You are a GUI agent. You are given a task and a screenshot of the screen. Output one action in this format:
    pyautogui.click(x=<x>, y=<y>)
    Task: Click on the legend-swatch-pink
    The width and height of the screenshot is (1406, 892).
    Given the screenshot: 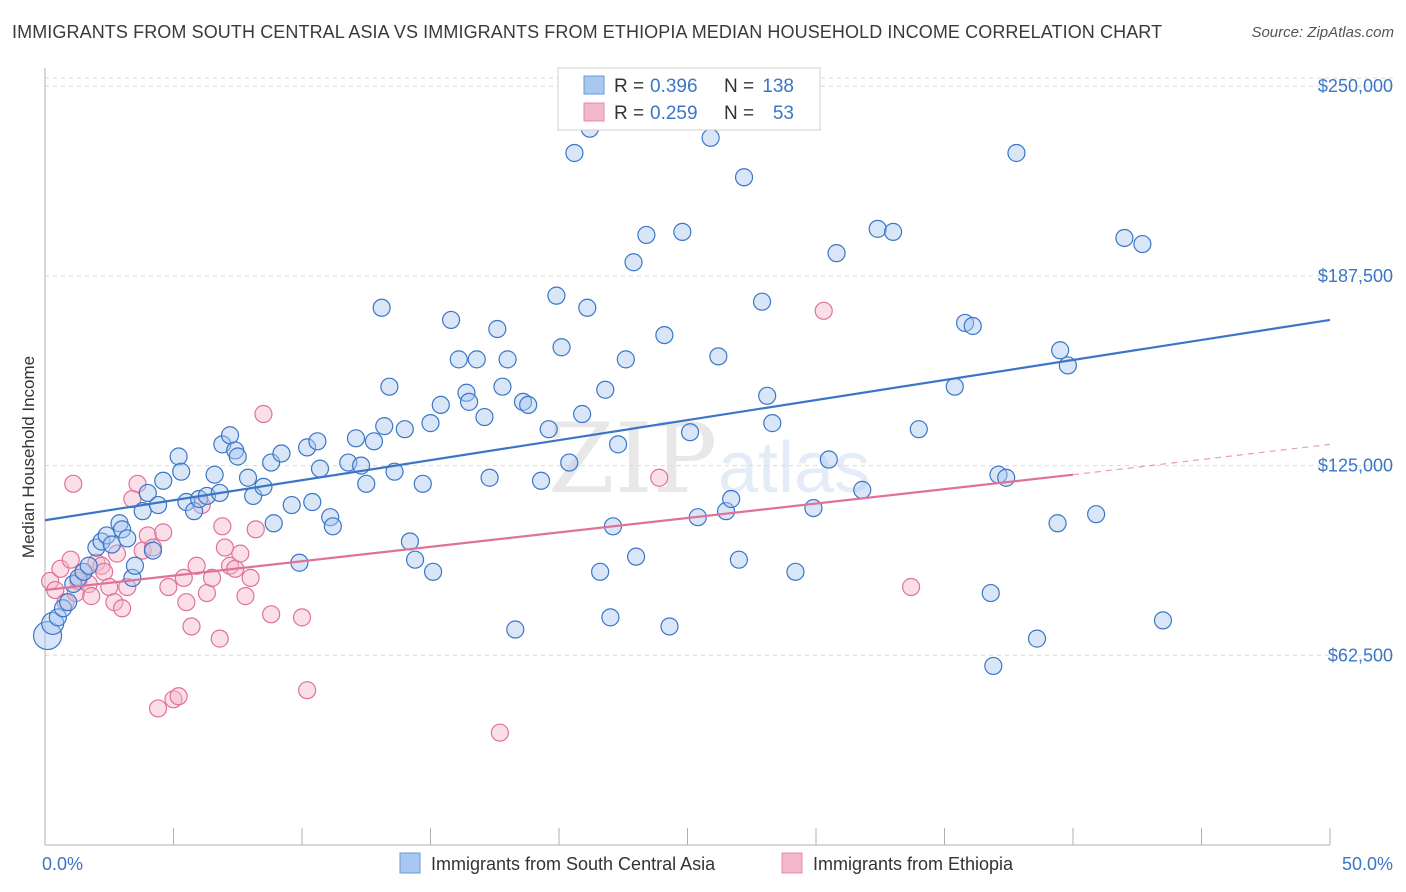 What is the action you would take?
    pyautogui.click(x=594, y=112)
    